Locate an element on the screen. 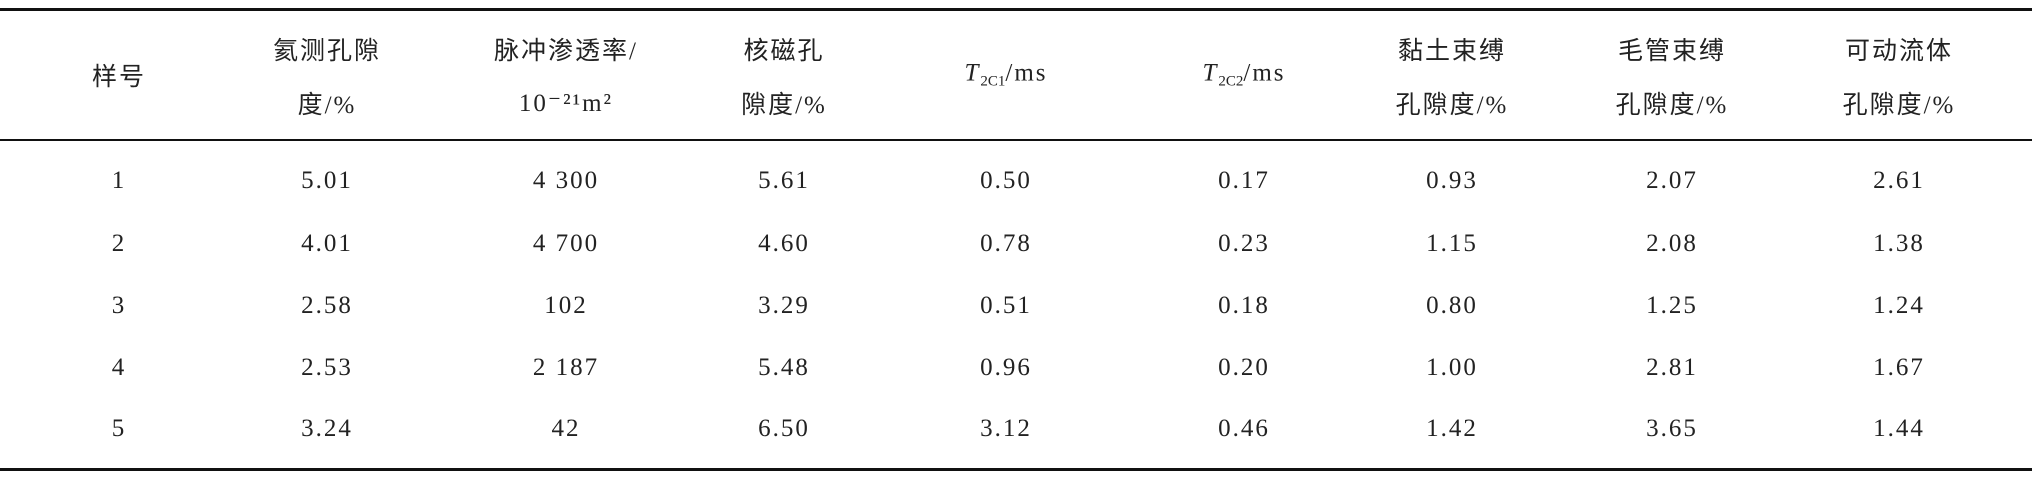  table-cell: 3.29 is located at coordinates (784, 305).